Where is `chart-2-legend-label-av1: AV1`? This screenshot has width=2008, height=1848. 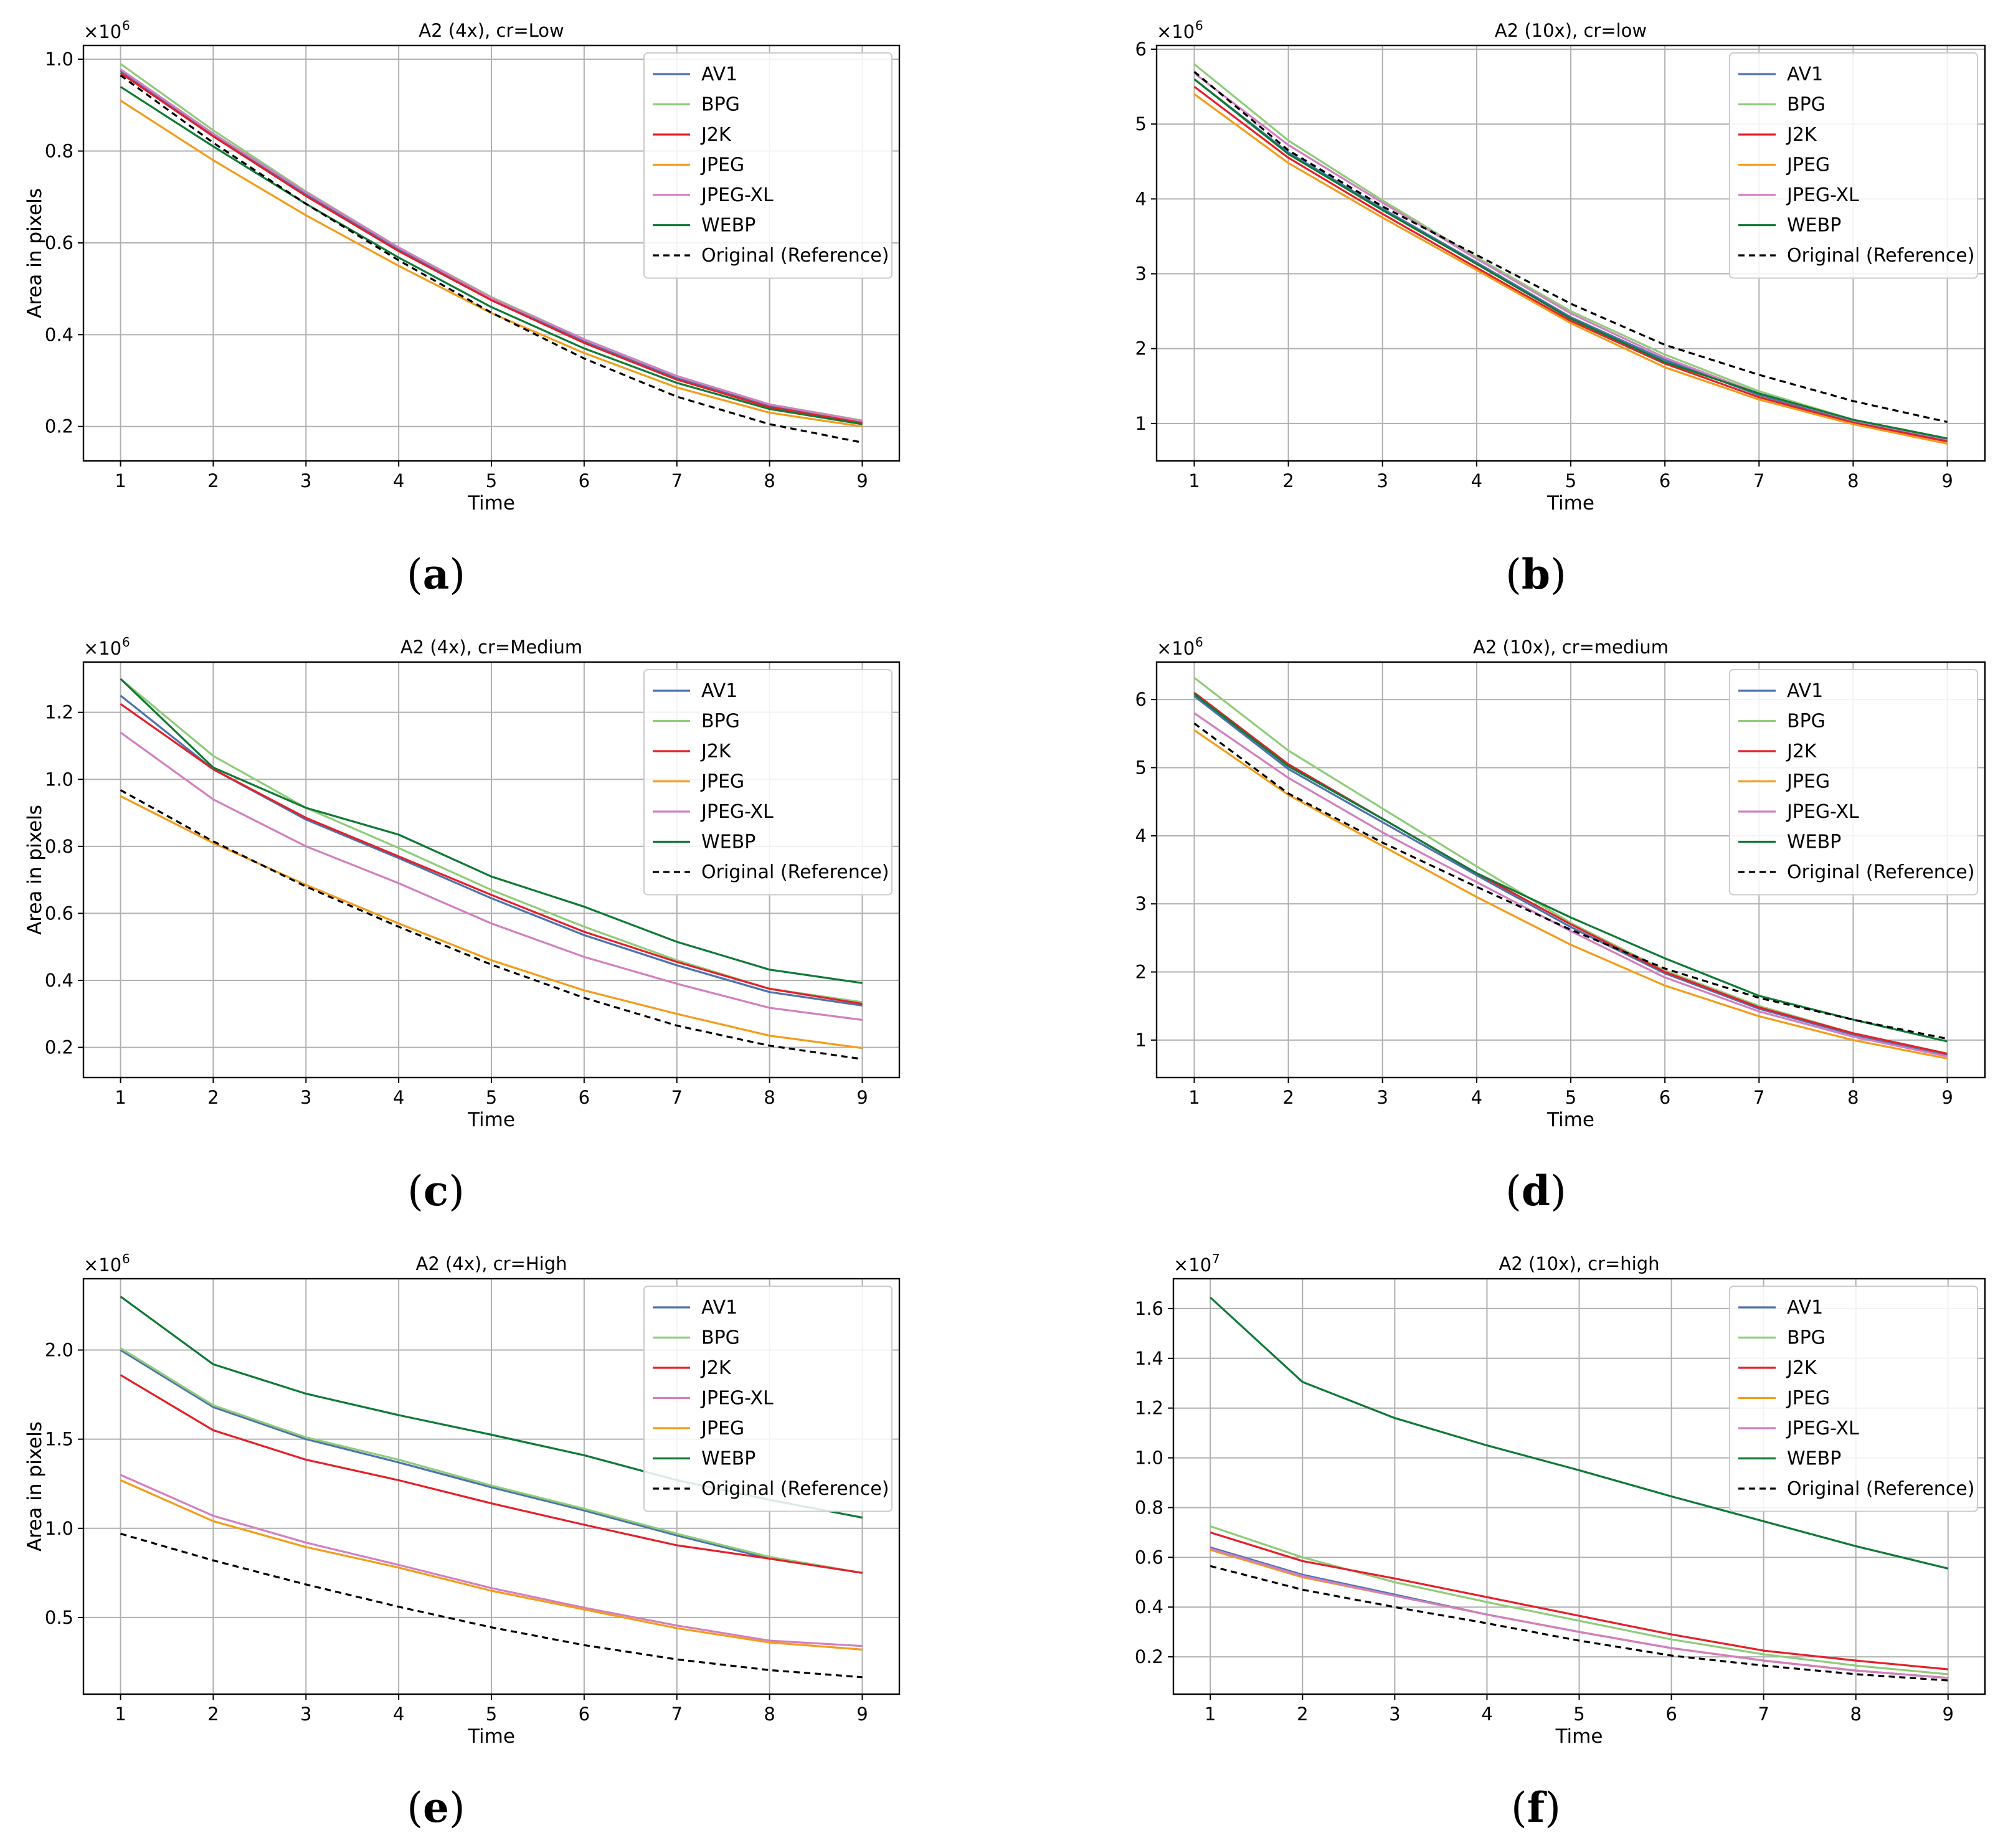
chart-2-legend-label-av1: AV1 is located at coordinates (719, 691).